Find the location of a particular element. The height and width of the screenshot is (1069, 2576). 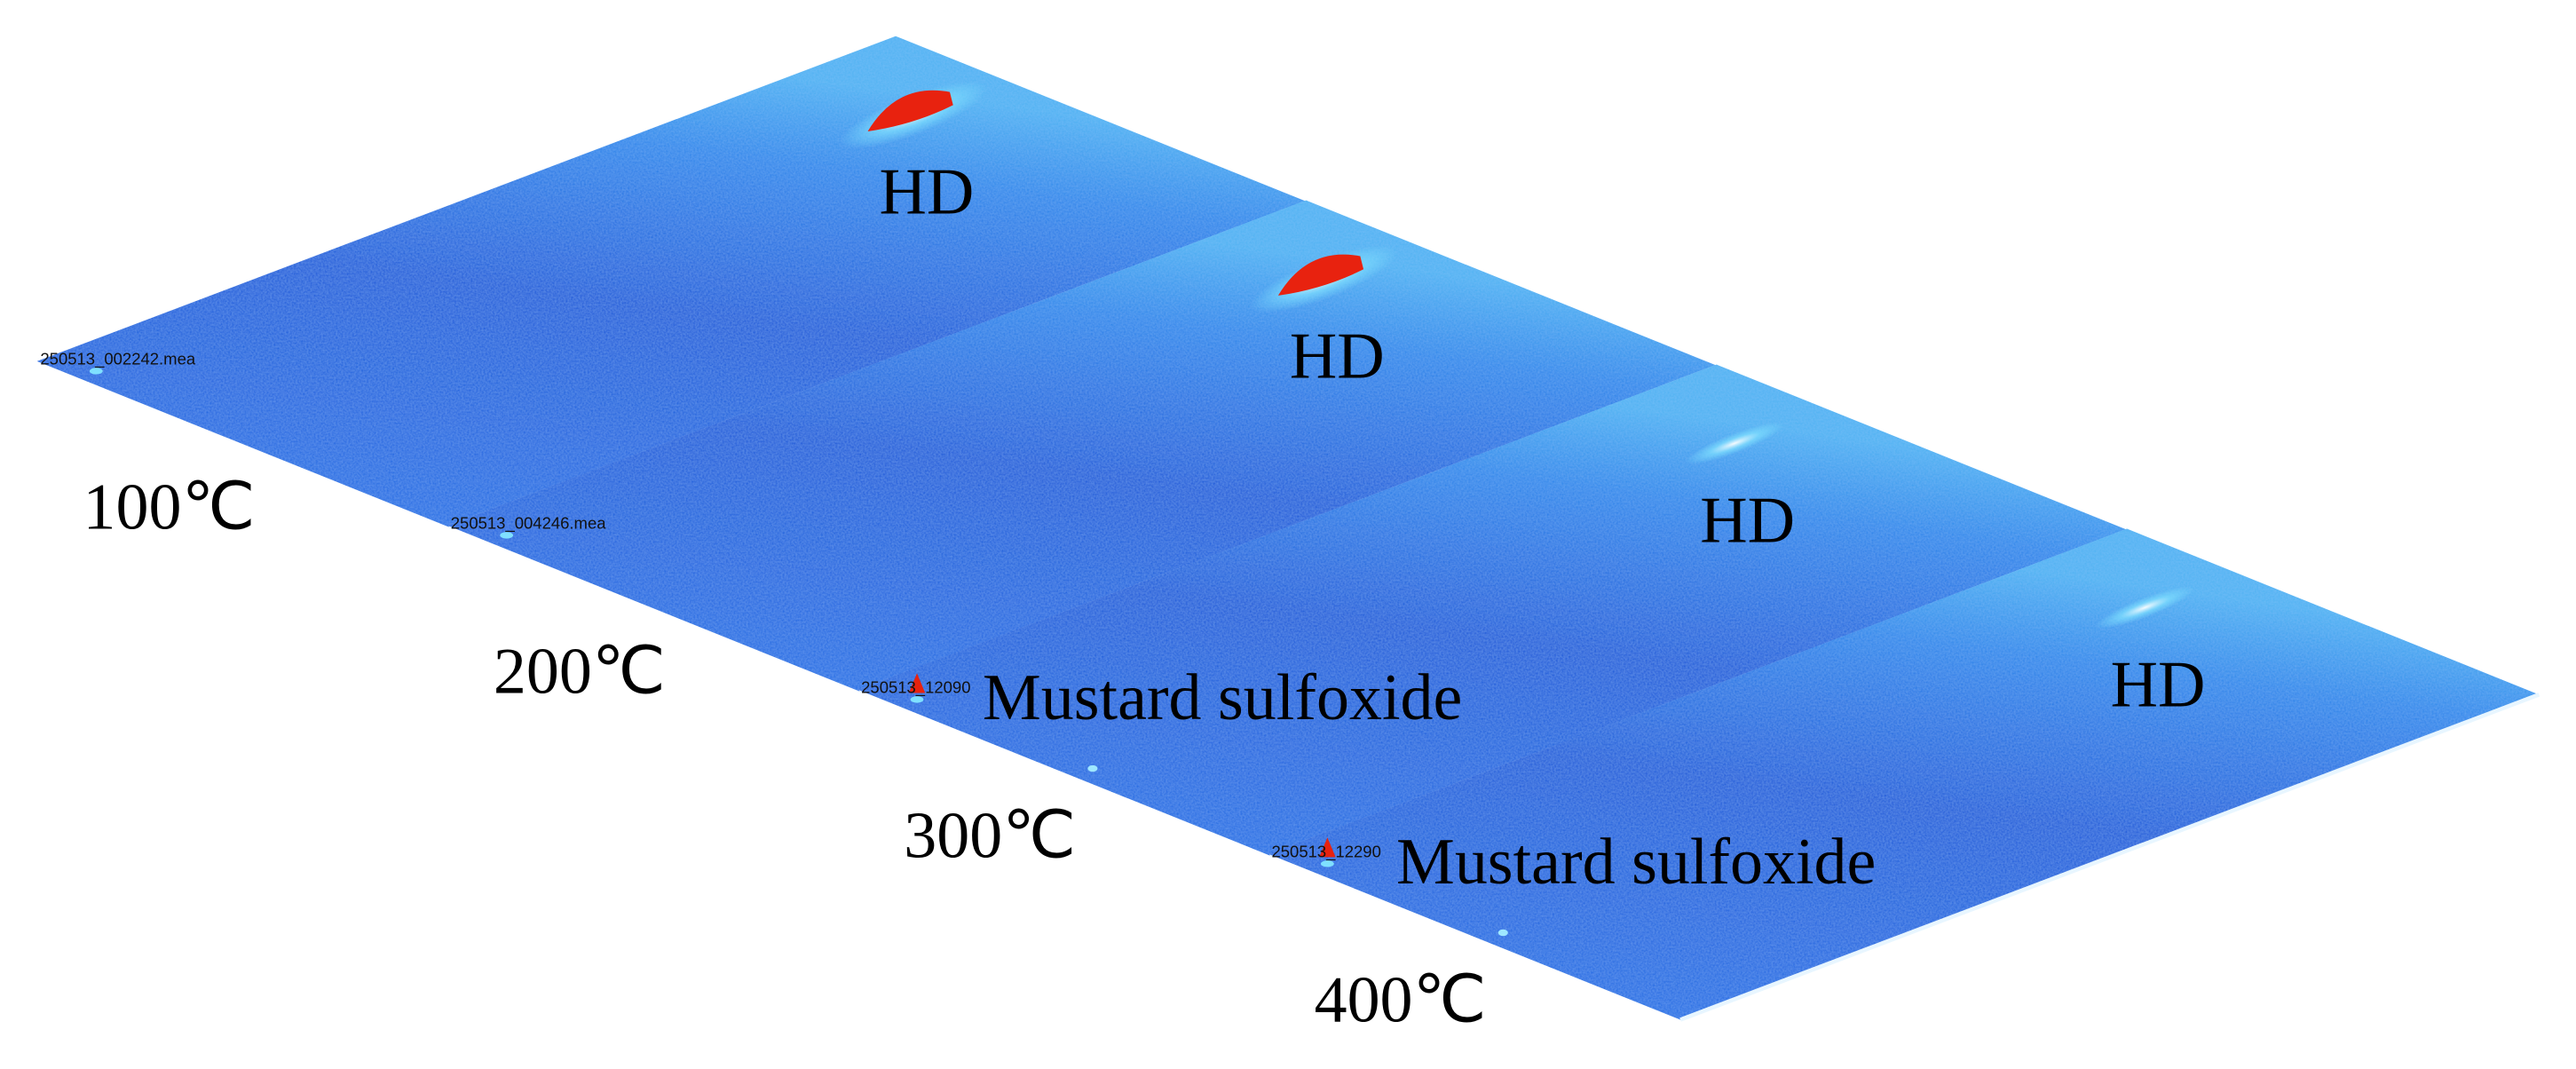

temperature: 200℃ is located at coordinates (580, 671).